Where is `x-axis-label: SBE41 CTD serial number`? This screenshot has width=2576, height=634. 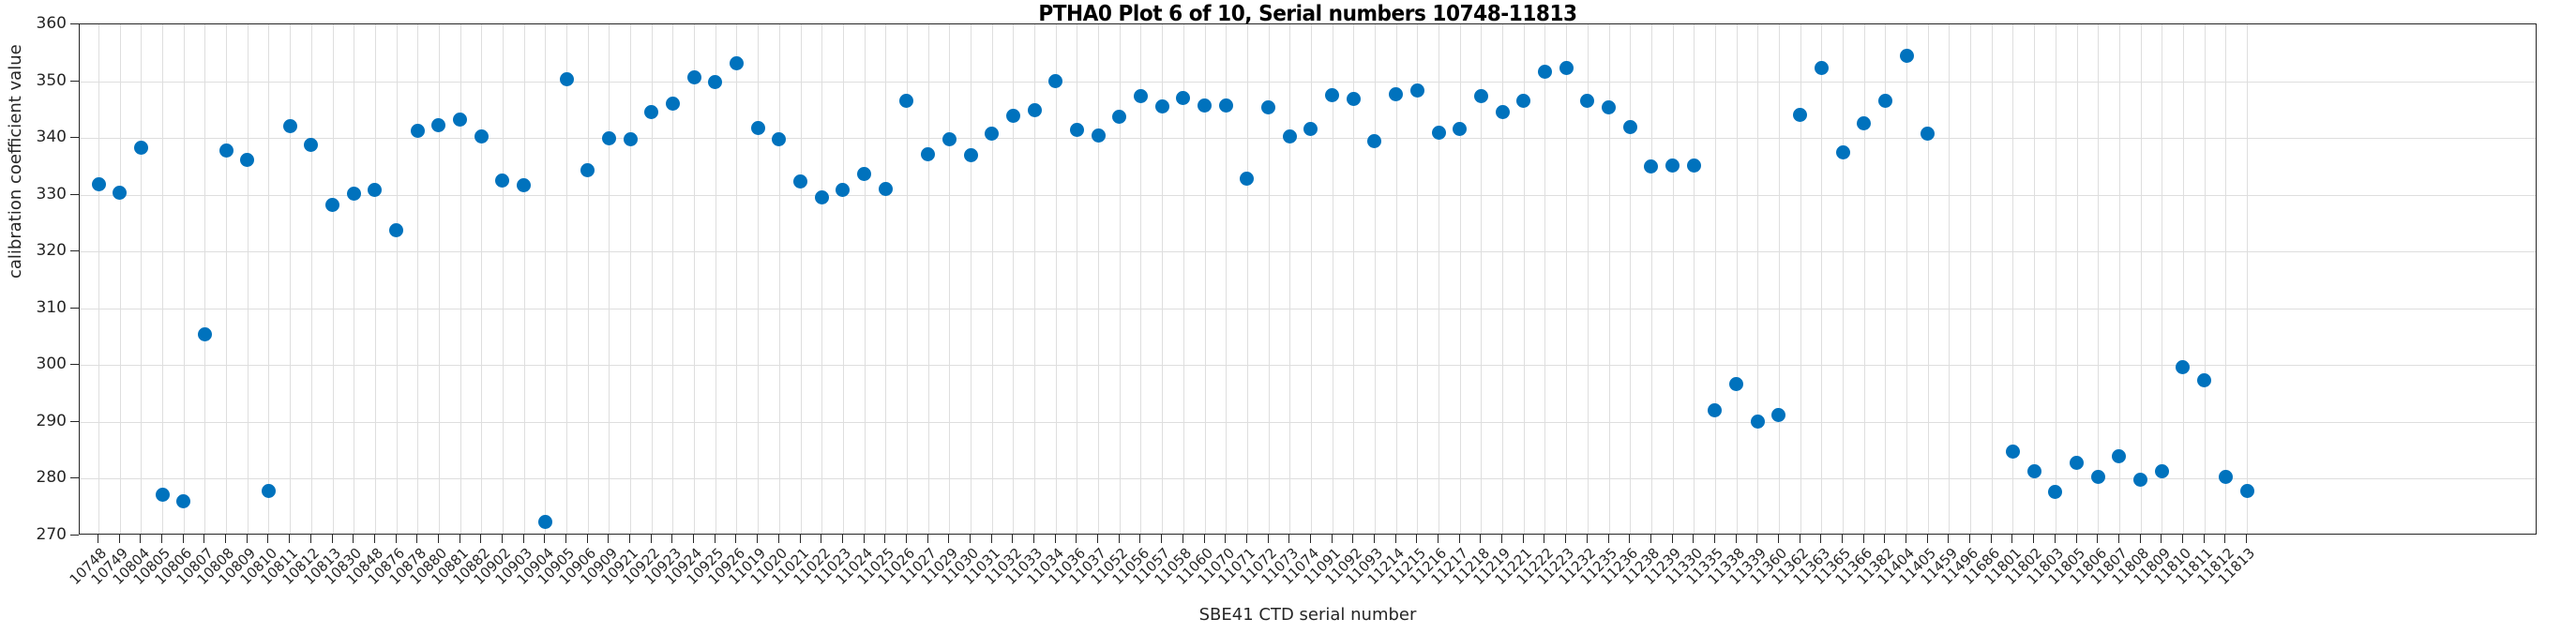
x-axis-label: SBE41 CTD serial number is located at coordinates (1307, 615).